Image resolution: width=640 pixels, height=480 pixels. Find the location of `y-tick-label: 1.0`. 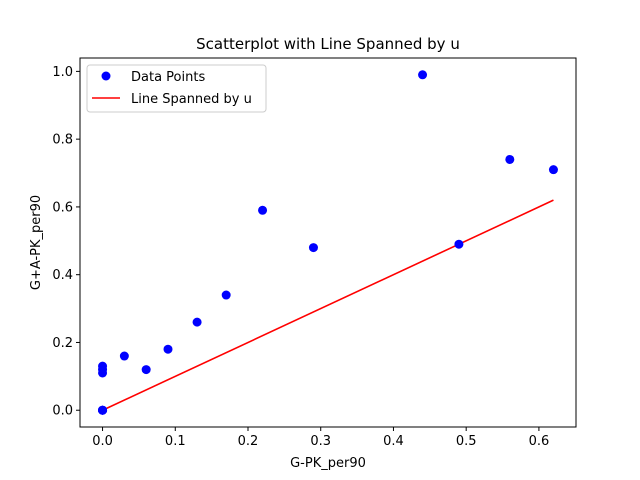

y-tick-label: 1.0 is located at coordinates (62, 72).